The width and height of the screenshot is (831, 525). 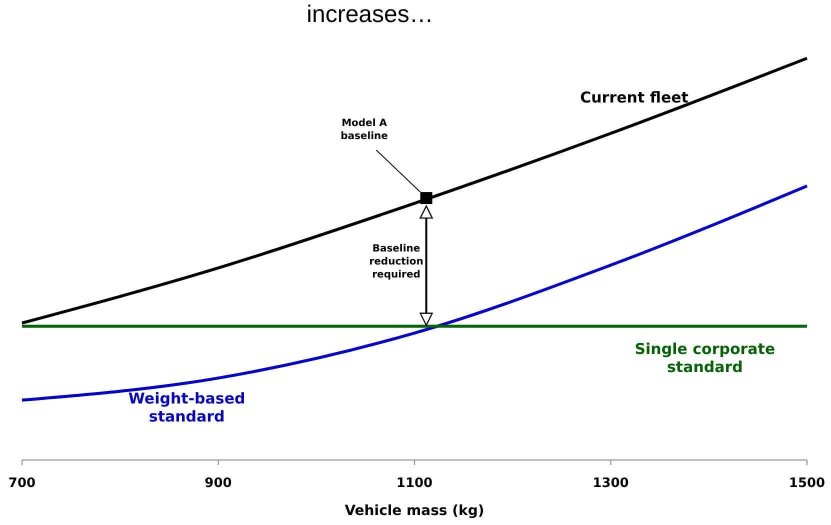 I want to click on text: Model A baseline, so click(x=364, y=130).